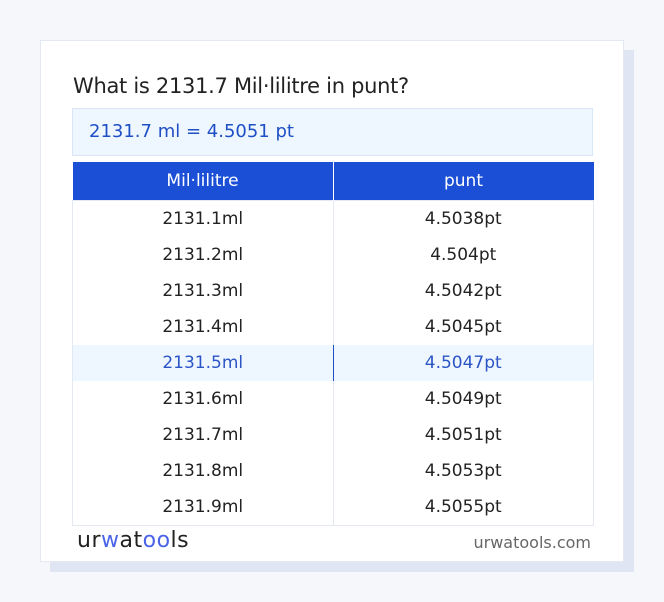 The image size is (664, 602). What do you see at coordinates (463, 255) in the screenshot?
I see `punt-cell: 4.504pt` at bounding box center [463, 255].